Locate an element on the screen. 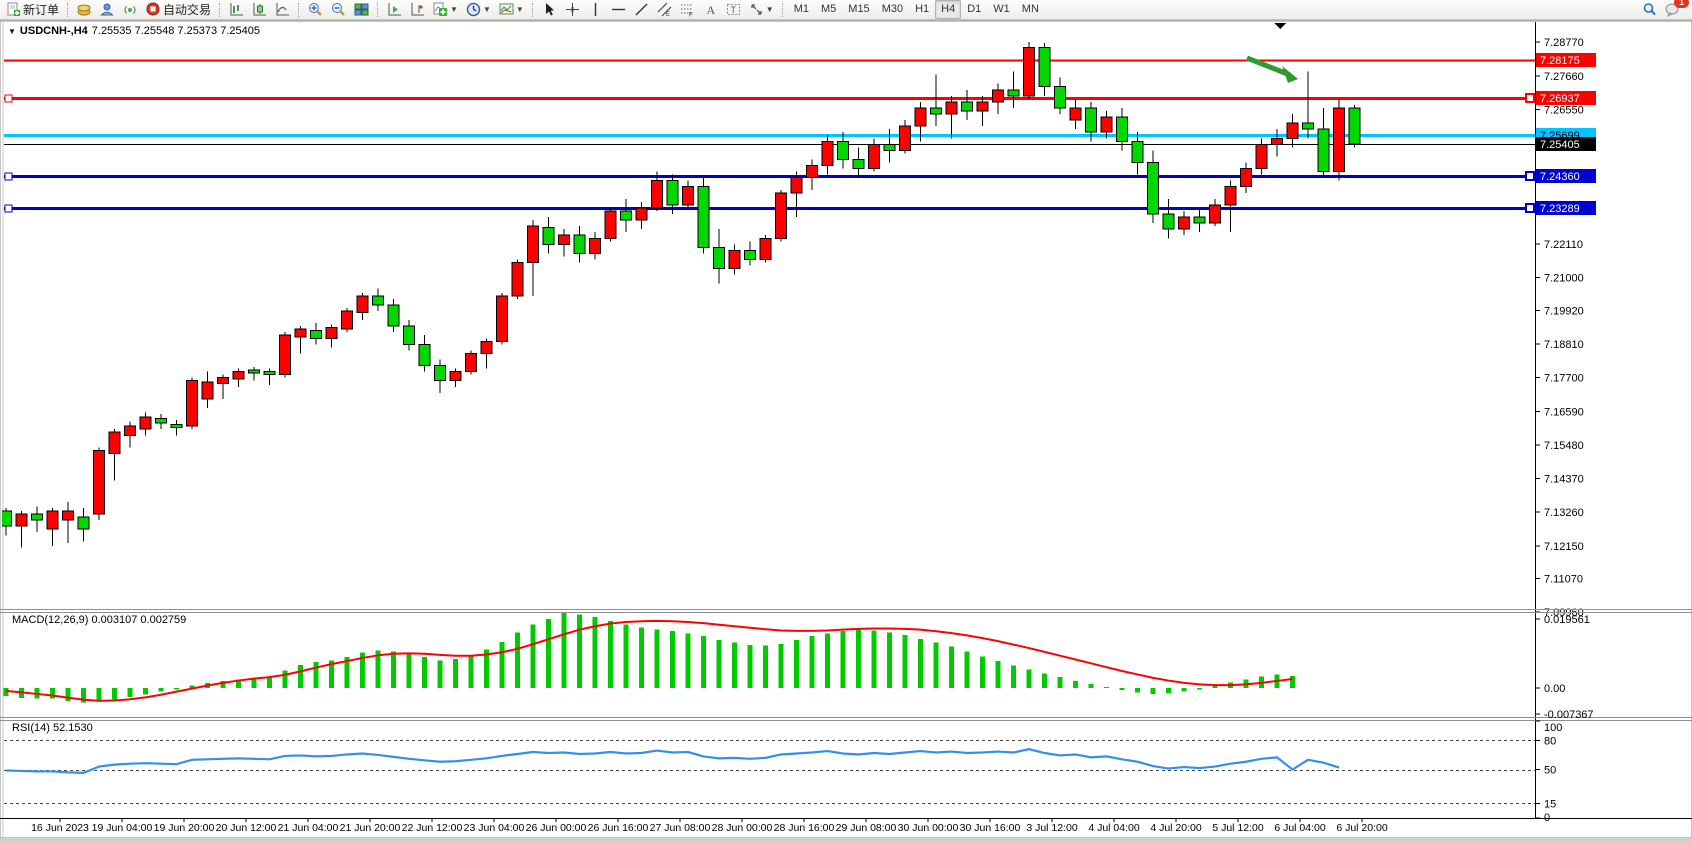  text-icon: A is located at coordinates (710, 9).